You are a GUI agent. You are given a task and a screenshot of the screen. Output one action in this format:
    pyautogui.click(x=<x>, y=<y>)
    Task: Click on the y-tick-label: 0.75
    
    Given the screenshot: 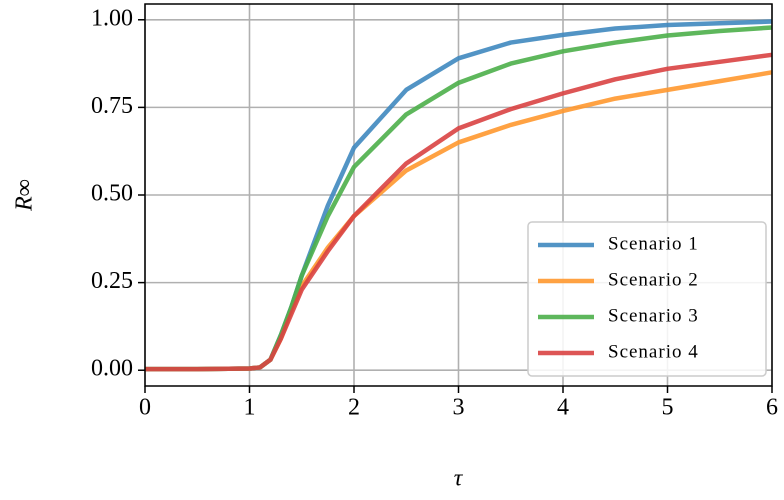 What is the action you would take?
    pyautogui.click(x=112, y=106)
    